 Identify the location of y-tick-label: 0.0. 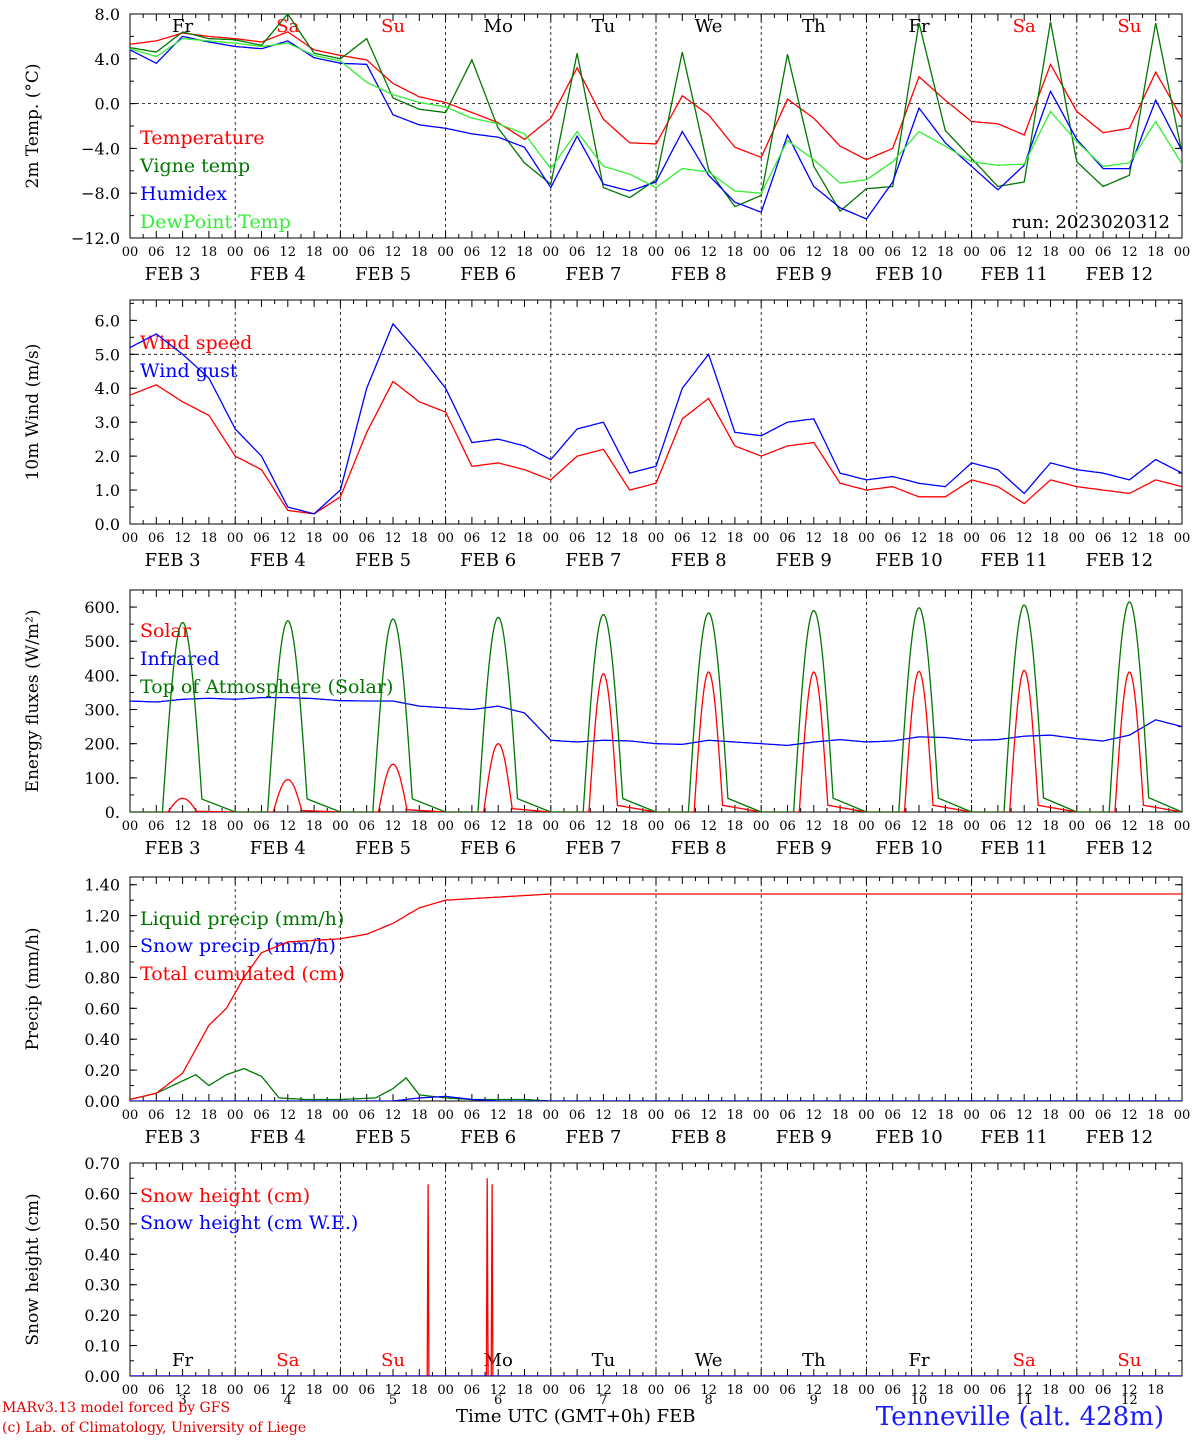
(107, 524).